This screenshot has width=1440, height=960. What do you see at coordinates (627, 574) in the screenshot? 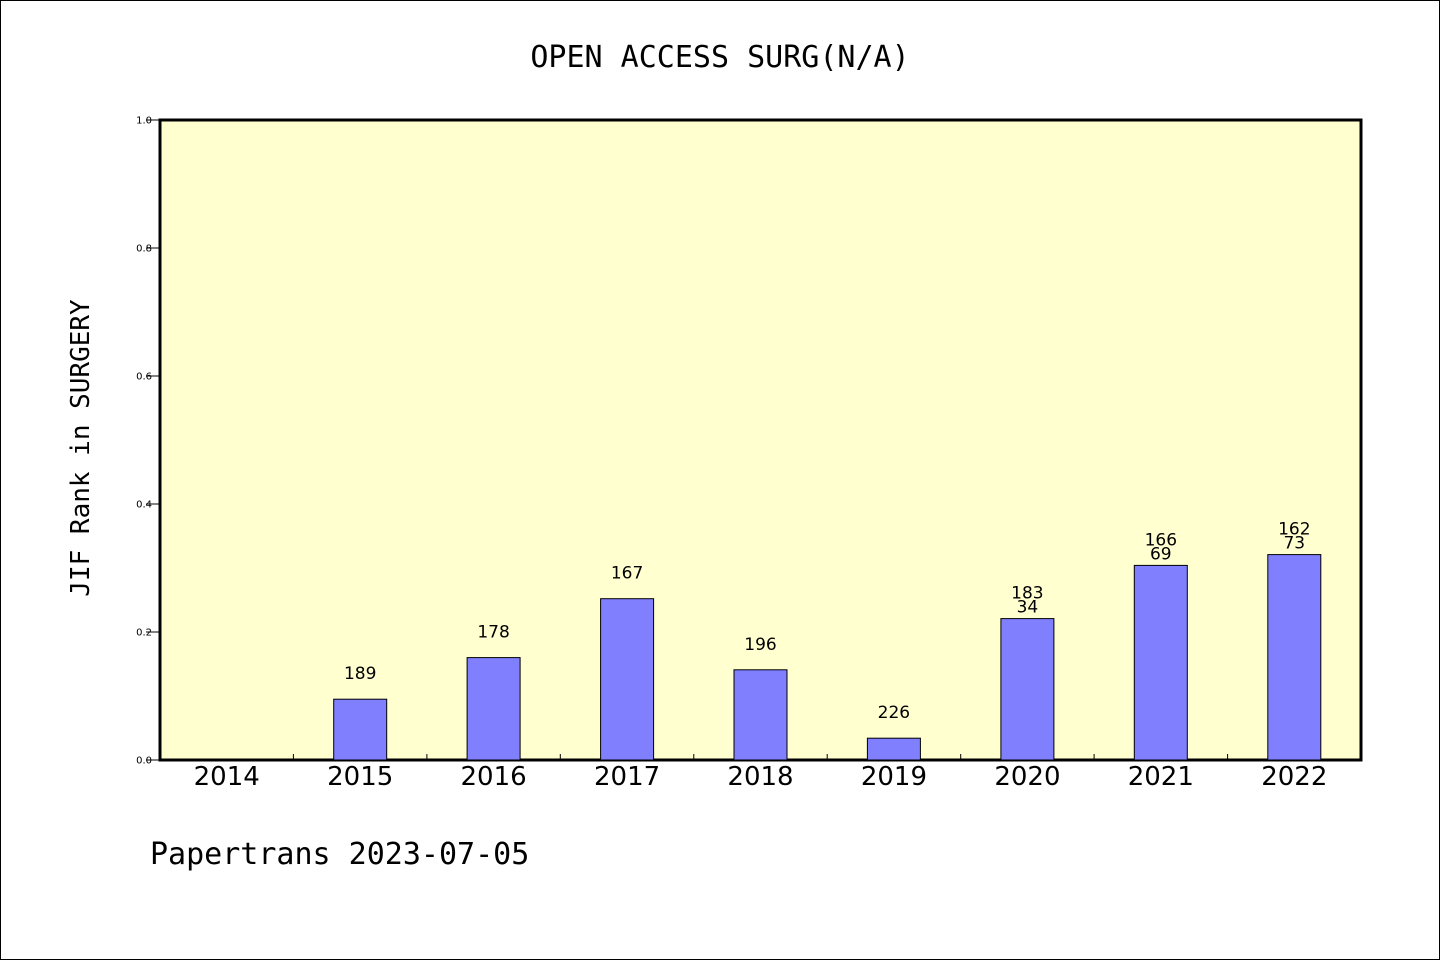
I see `bar-value-label-2017-0: 167` at bounding box center [627, 574].